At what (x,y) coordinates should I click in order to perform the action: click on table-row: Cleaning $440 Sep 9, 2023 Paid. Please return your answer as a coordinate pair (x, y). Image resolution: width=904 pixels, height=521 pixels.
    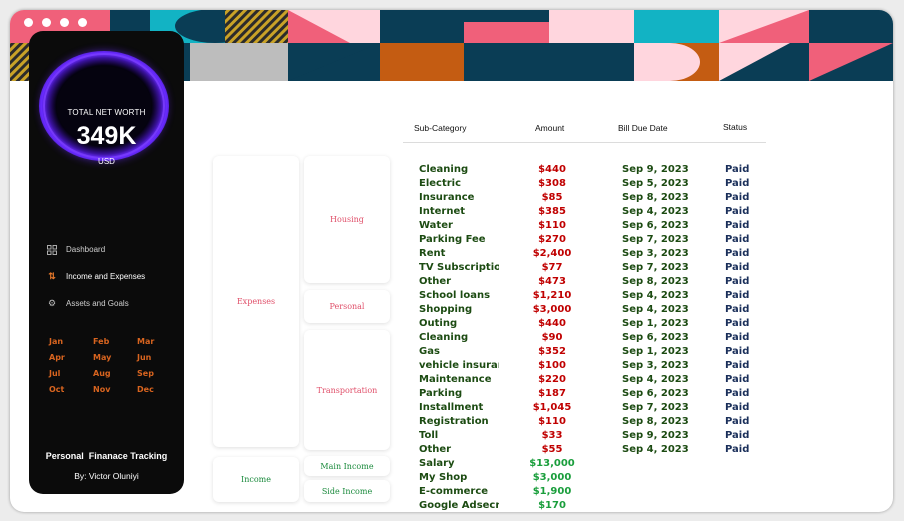
    Looking at the image, I should click on (593, 169).